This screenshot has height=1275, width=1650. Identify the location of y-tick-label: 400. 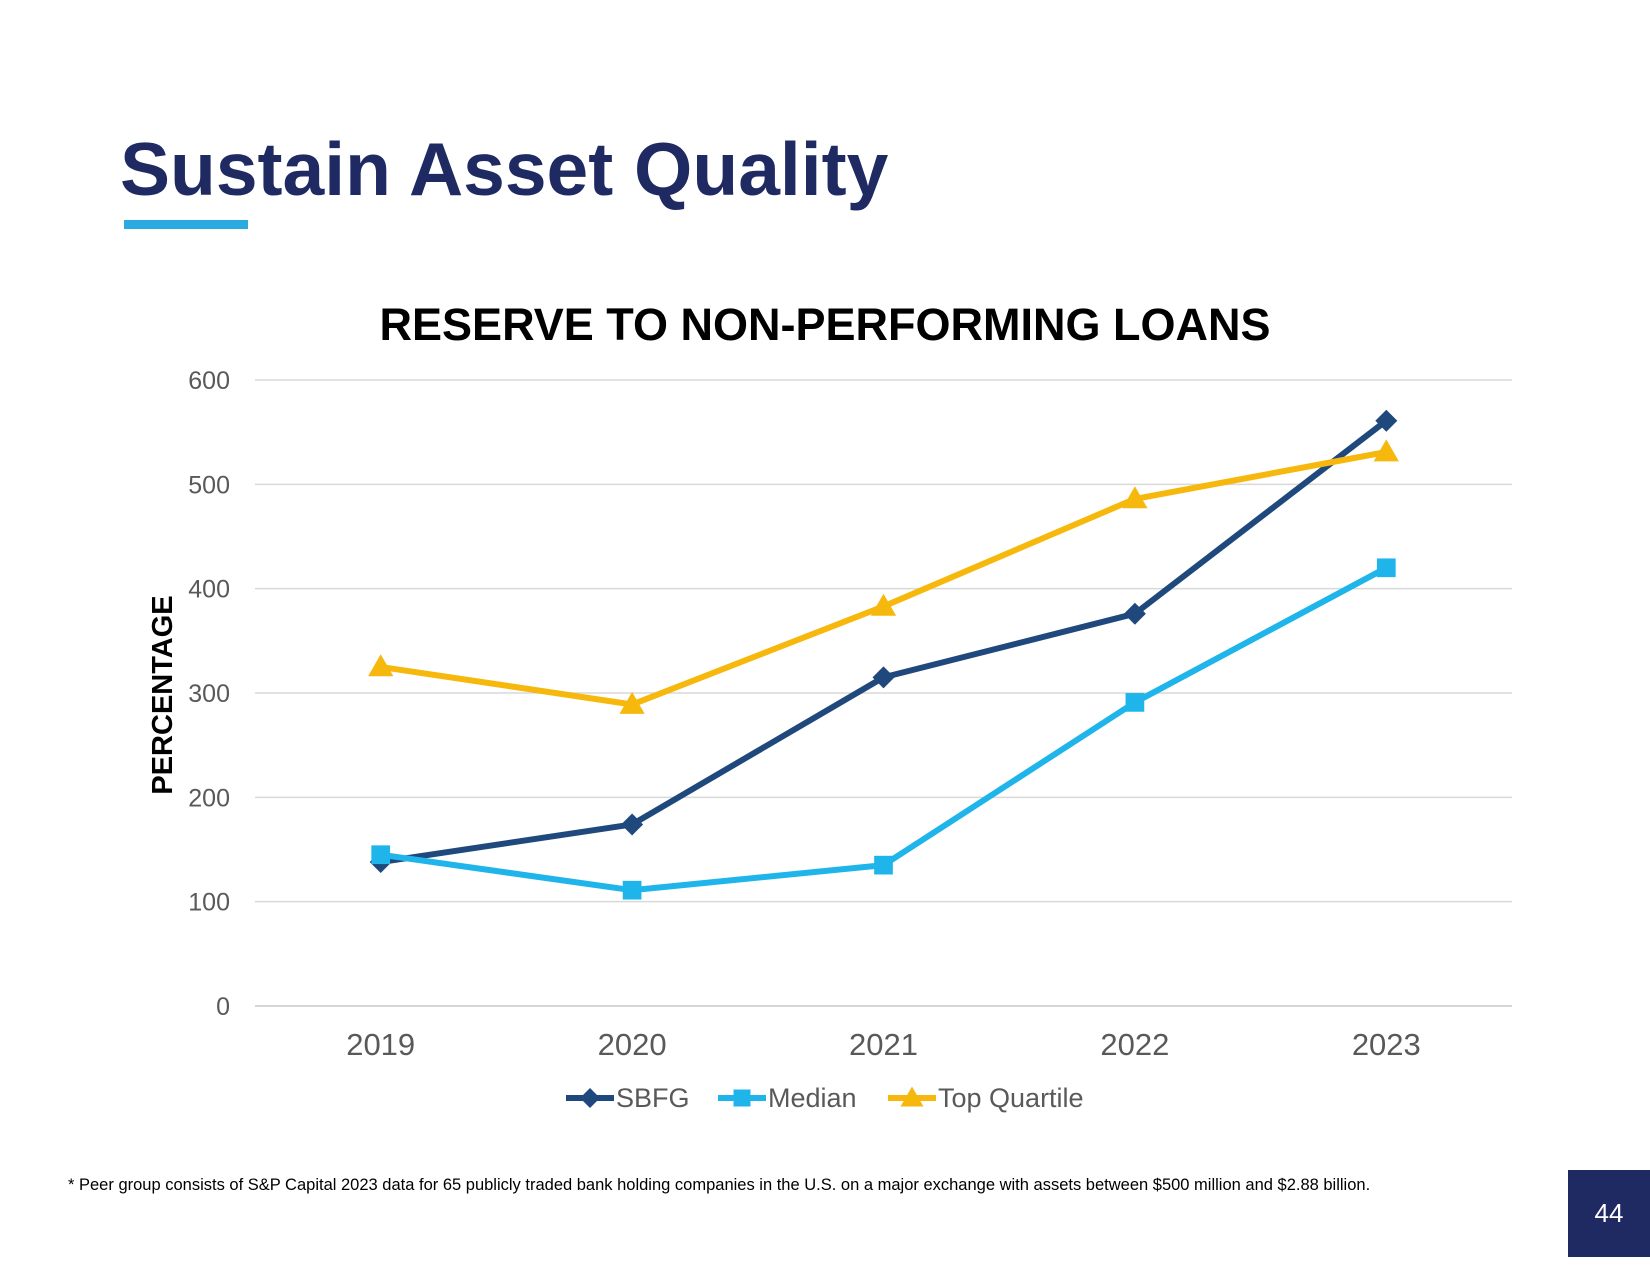
(209, 590).